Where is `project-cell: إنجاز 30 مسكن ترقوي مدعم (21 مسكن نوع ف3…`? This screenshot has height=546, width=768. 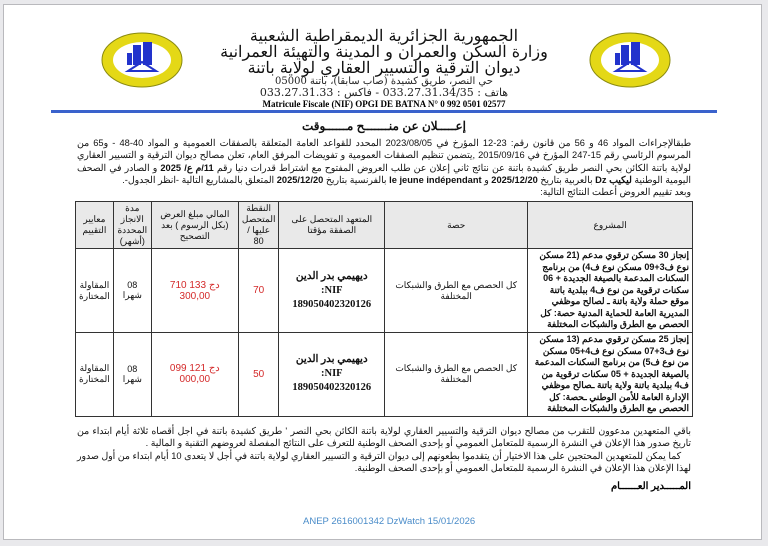
project-cell: إنجاز 30 مسكن ترقوي مدعم (21 مسكن نوع ف3… is located at coordinates (610, 290).